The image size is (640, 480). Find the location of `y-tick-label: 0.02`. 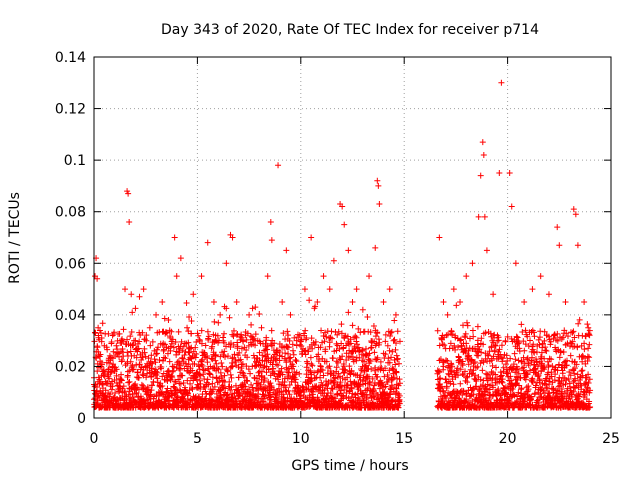

y-tick-label: 0.02 is located at coordinates (70, 367).